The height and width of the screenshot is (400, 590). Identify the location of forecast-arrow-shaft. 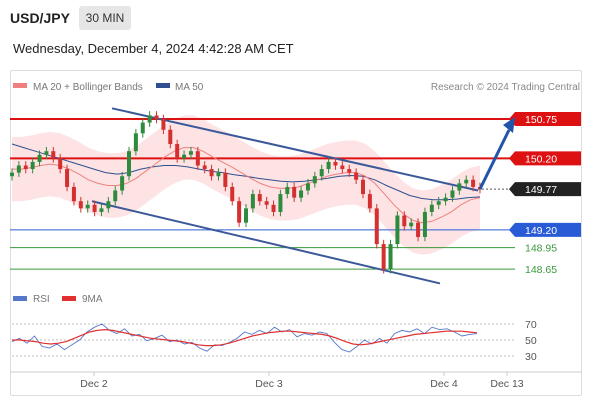
(494, 159).